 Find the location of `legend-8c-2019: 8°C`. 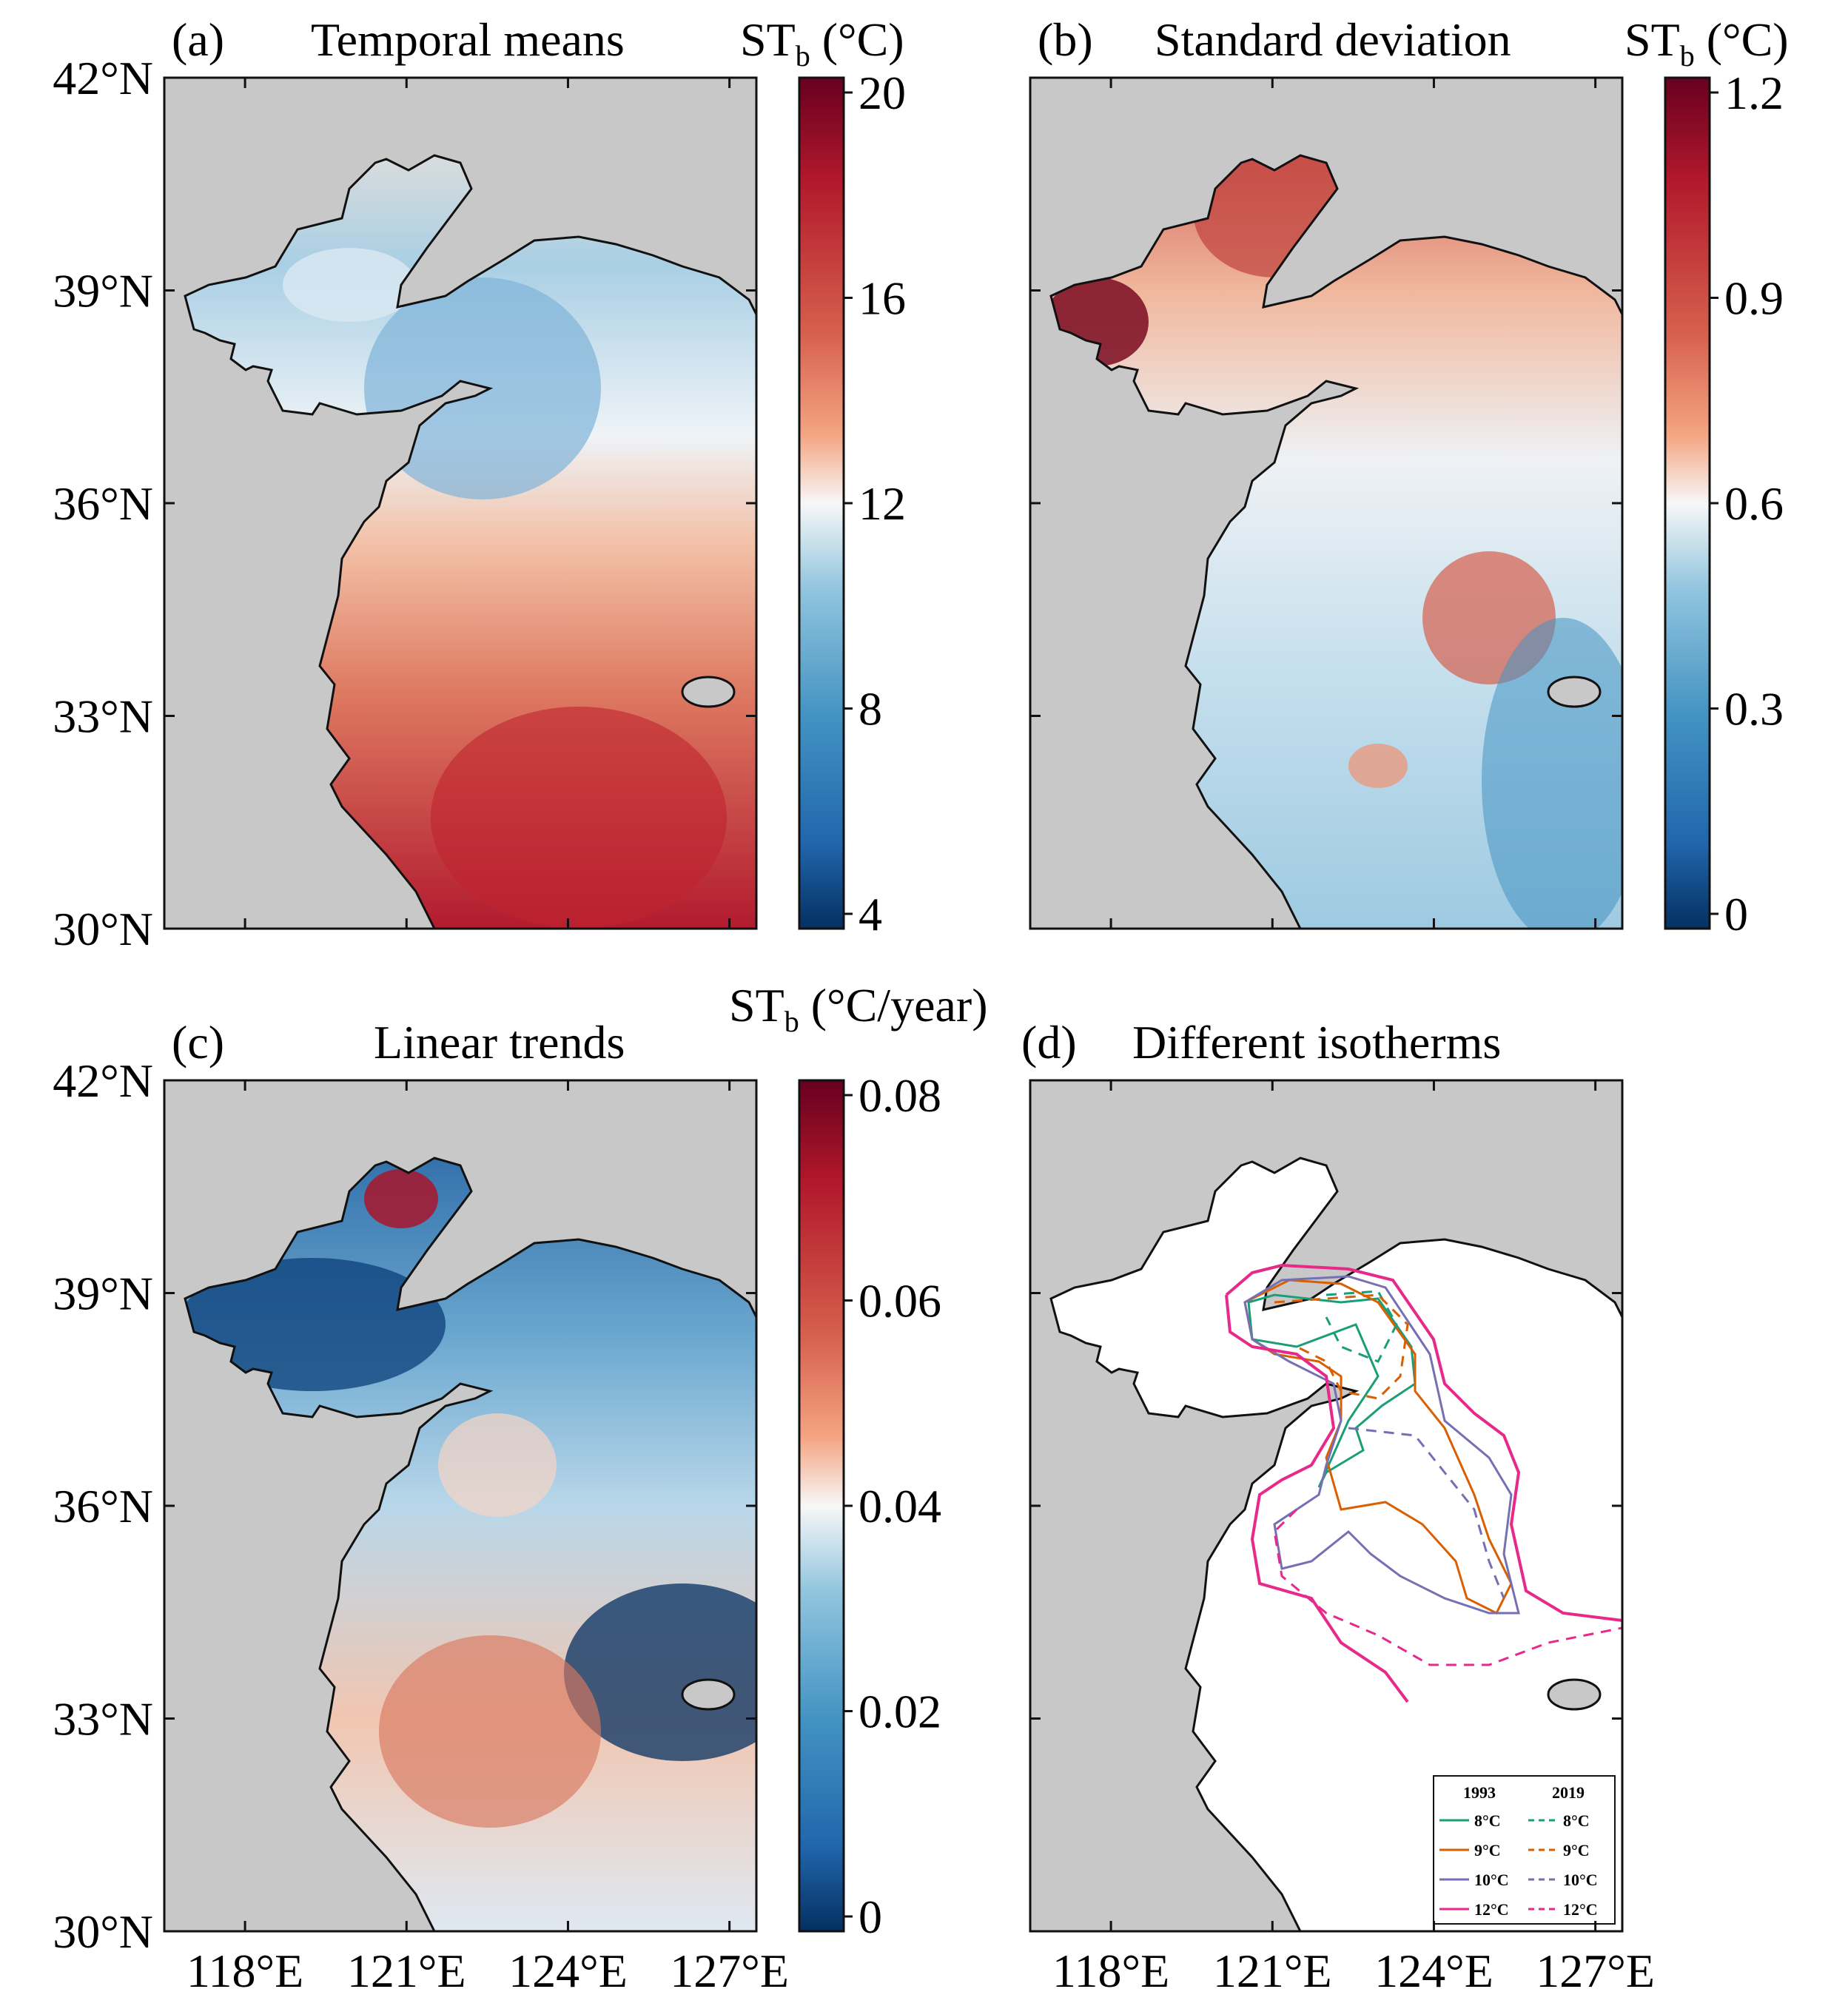

legend-8c-2019: 8°C is located at coordinates (1576, 1820).